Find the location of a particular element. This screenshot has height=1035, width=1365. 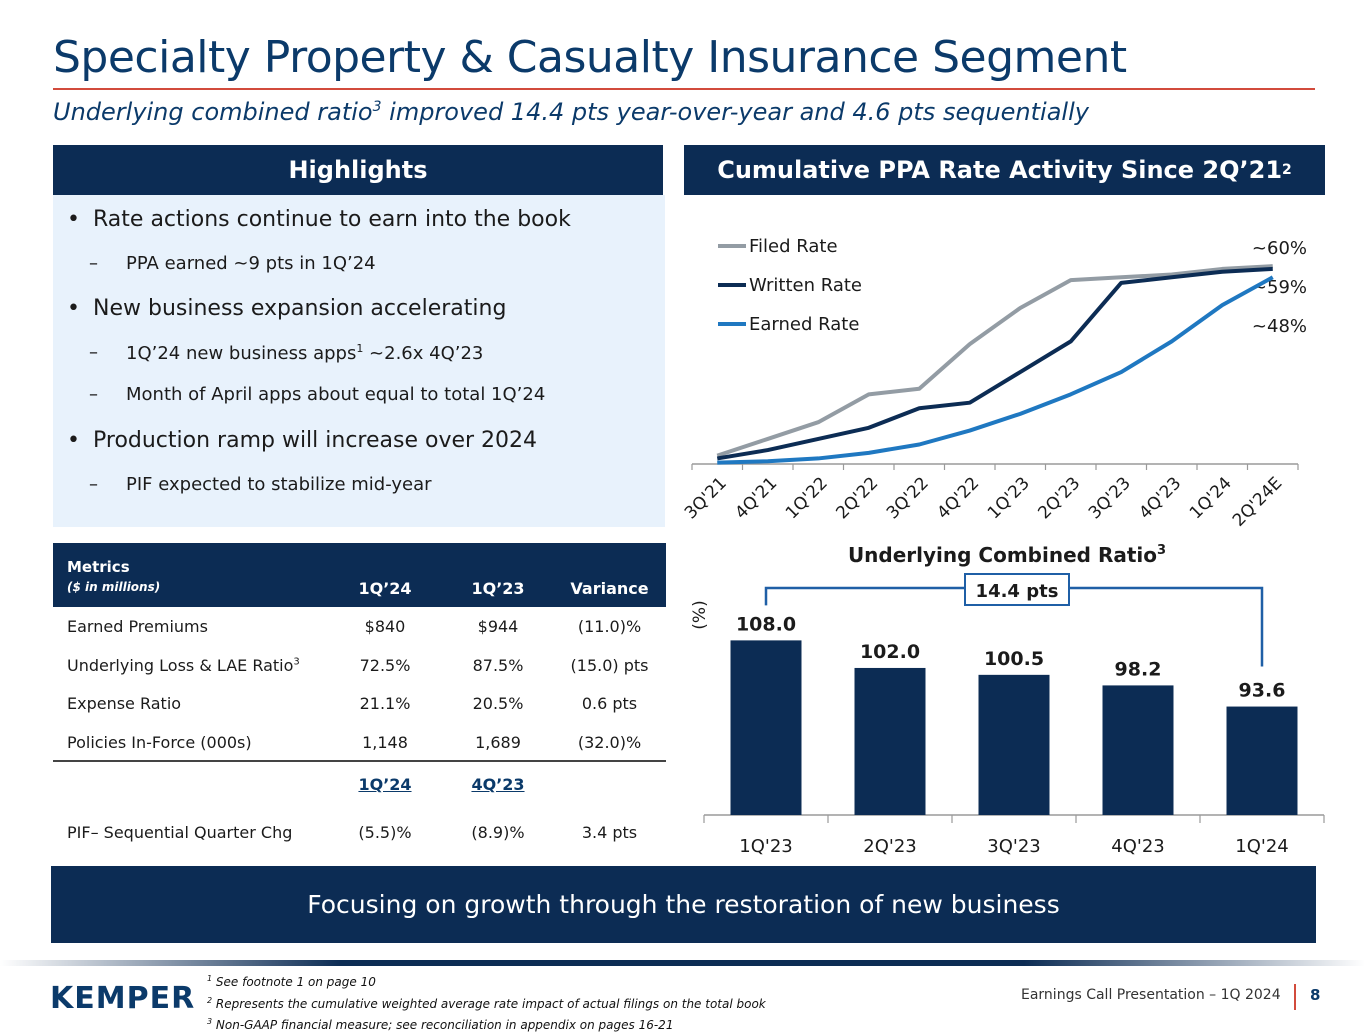

metric-value: (8.9)% is located at coordinates (498, 832).